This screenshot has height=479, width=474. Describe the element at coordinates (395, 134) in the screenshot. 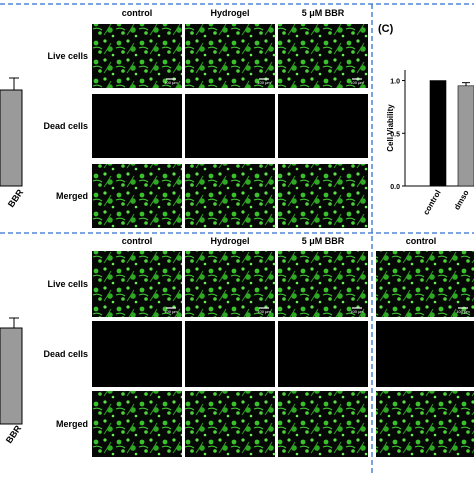

I see `y-tick-label: 0.5` at that location.